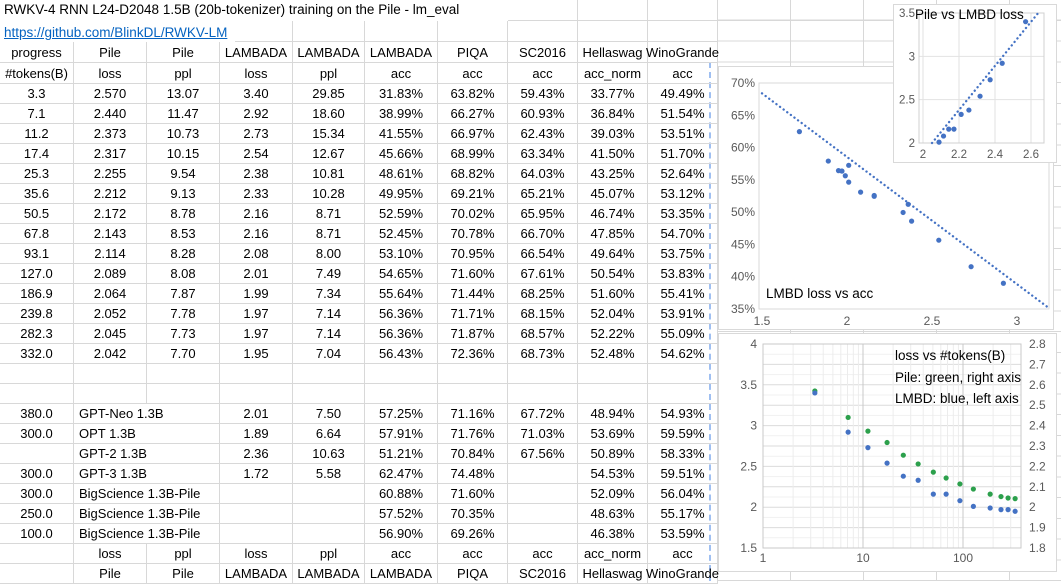 The width and height of the screenshot is (1061, 584). I want to click on cell: 53.51%, so click(683, 134).